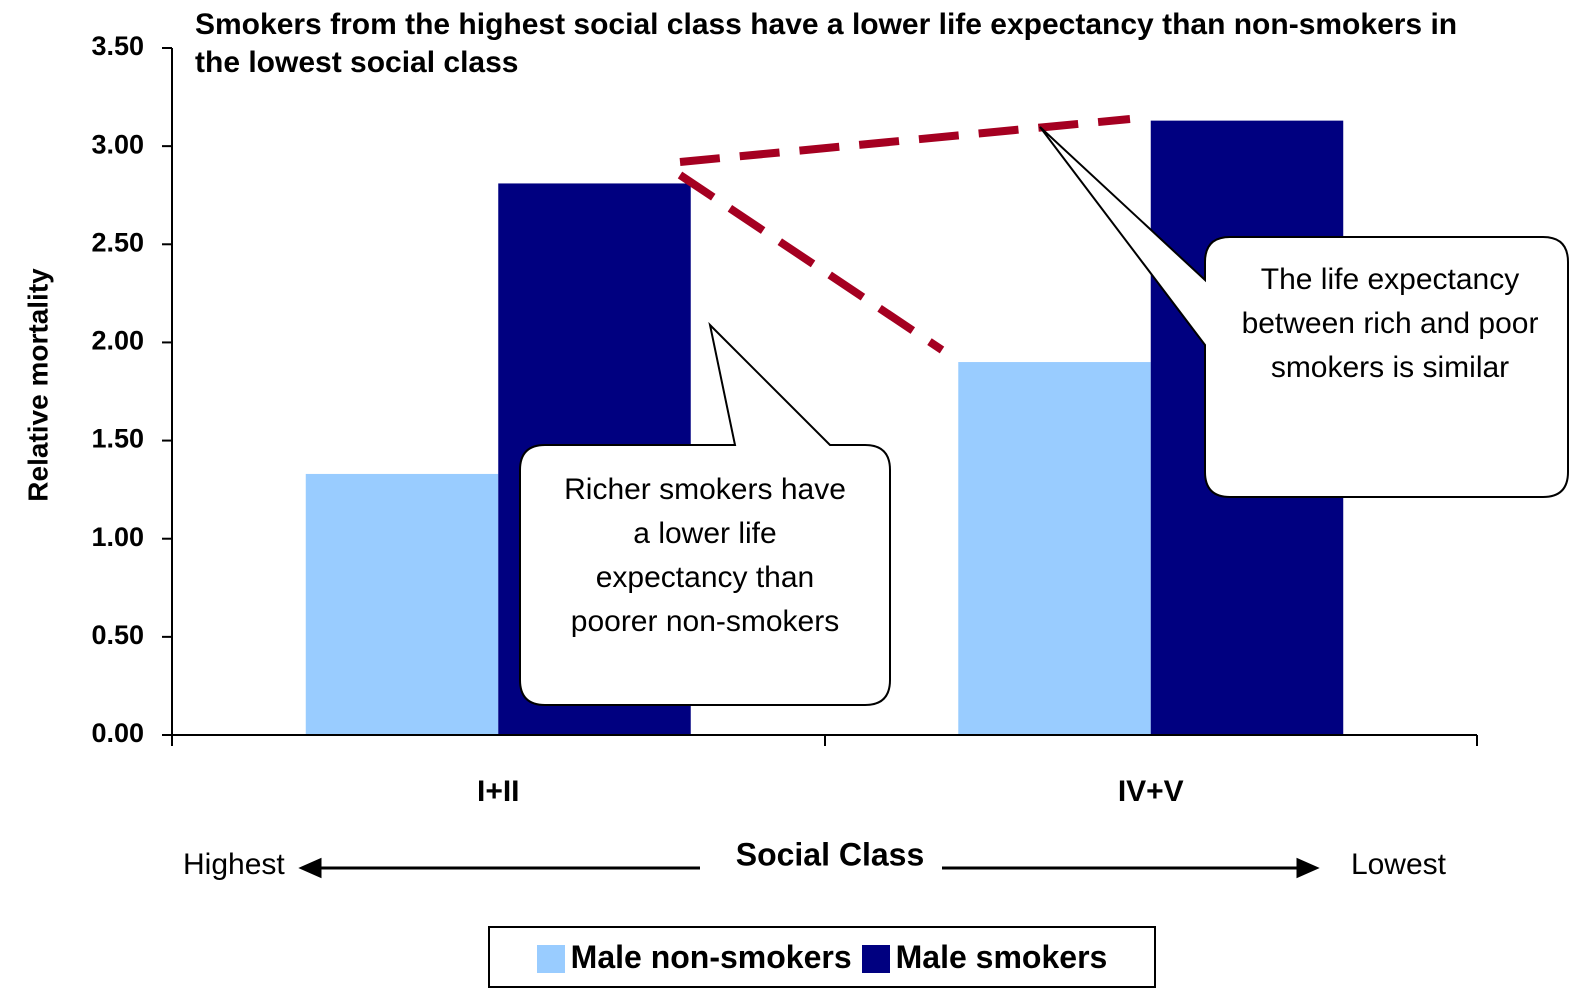  What do you see at coordinates (1151, 791) in the screenshot?
I see `x-tick-label: IV+V` at bounding box center [1151, 791].